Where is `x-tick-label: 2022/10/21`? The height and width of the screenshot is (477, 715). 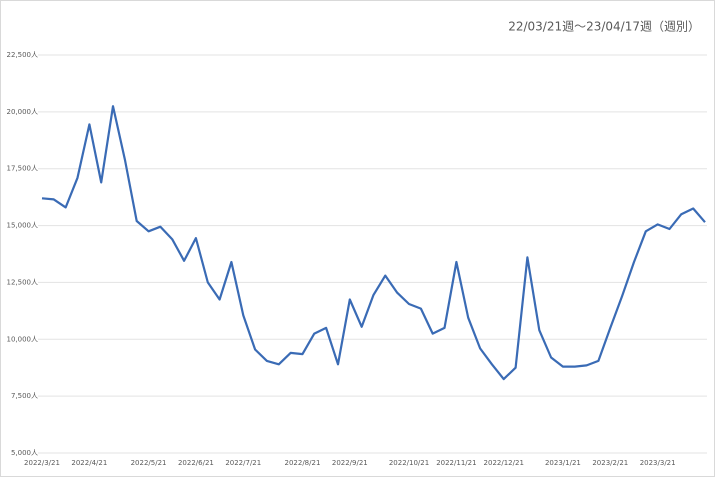
x-tick-label: 2022/10/21 is located at coordinates (409, 463).